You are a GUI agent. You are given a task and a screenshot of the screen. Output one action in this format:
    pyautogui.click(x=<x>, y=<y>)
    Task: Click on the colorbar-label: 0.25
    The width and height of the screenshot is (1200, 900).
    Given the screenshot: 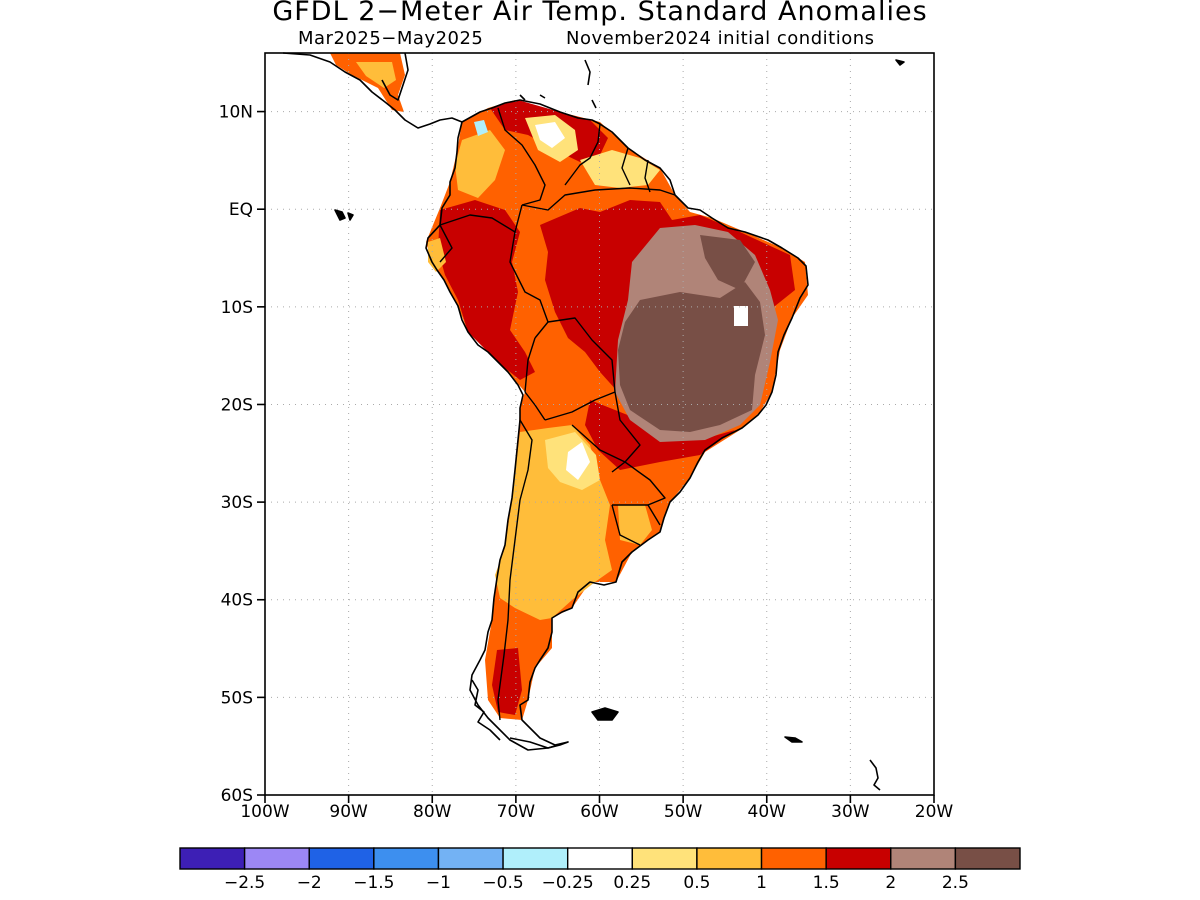 What is the action you would take?
    pyautogui.click(x=632, y=883)
    